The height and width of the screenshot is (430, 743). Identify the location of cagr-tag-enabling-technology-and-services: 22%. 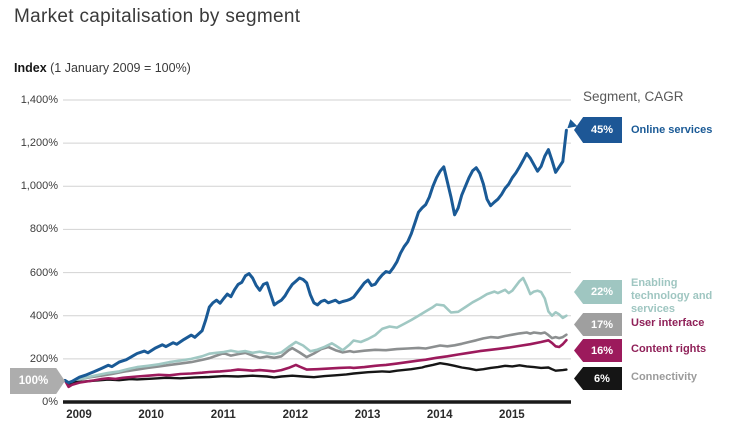
(598, 292).